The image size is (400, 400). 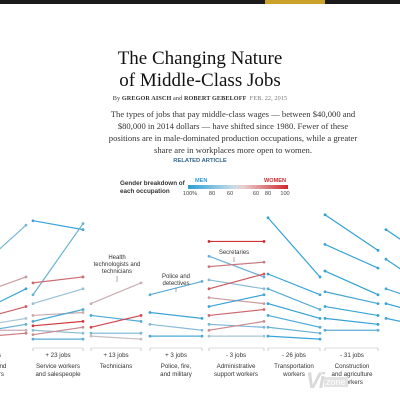 I want to click on related-article-link: RELATED ARTICLE, so click(x=200, y=161).